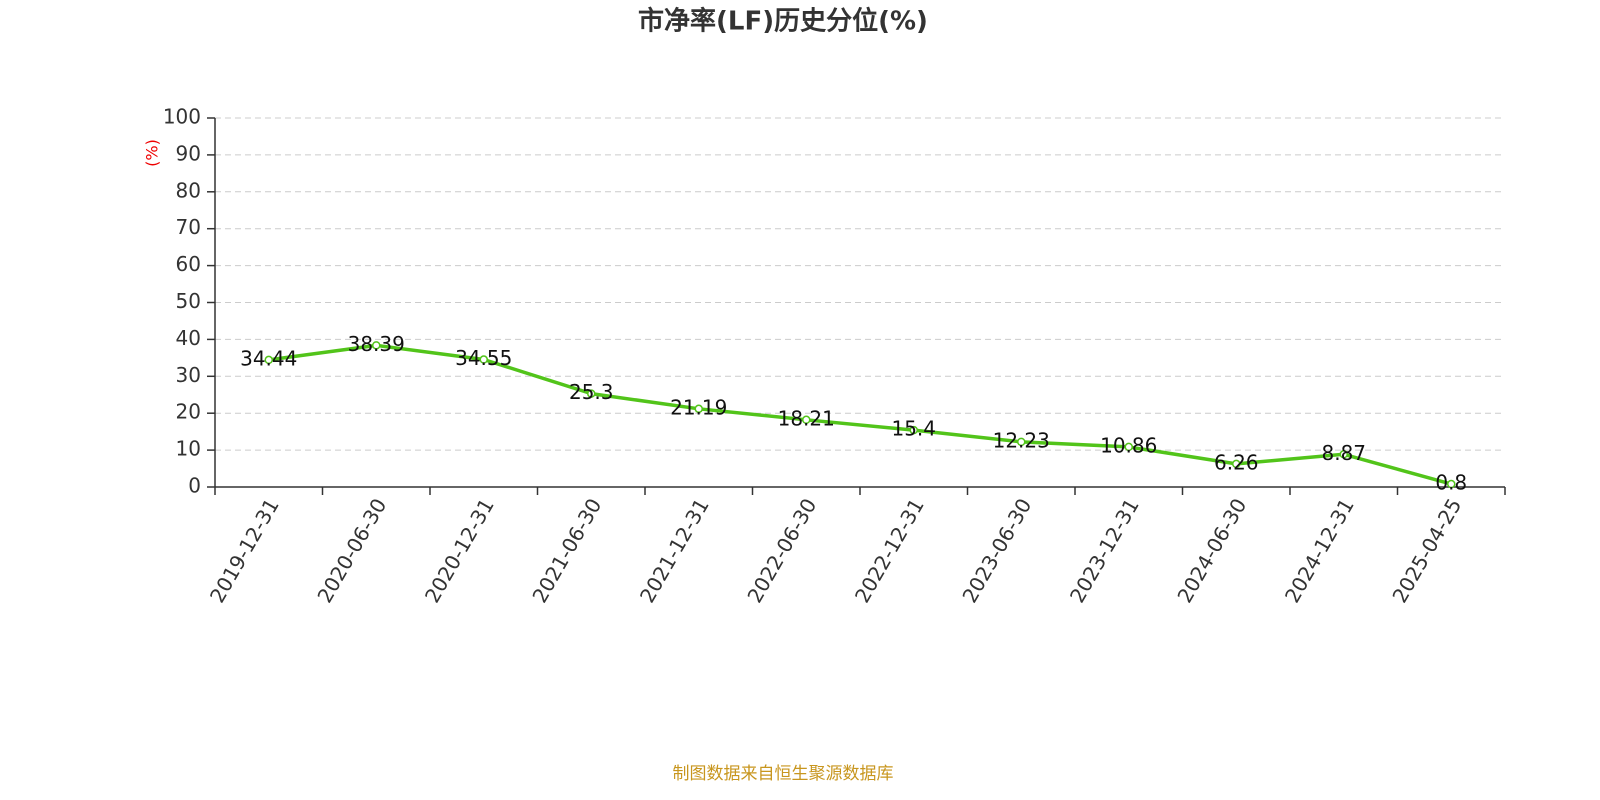  I want to click on data-label: 18.21, so click(806, 418).